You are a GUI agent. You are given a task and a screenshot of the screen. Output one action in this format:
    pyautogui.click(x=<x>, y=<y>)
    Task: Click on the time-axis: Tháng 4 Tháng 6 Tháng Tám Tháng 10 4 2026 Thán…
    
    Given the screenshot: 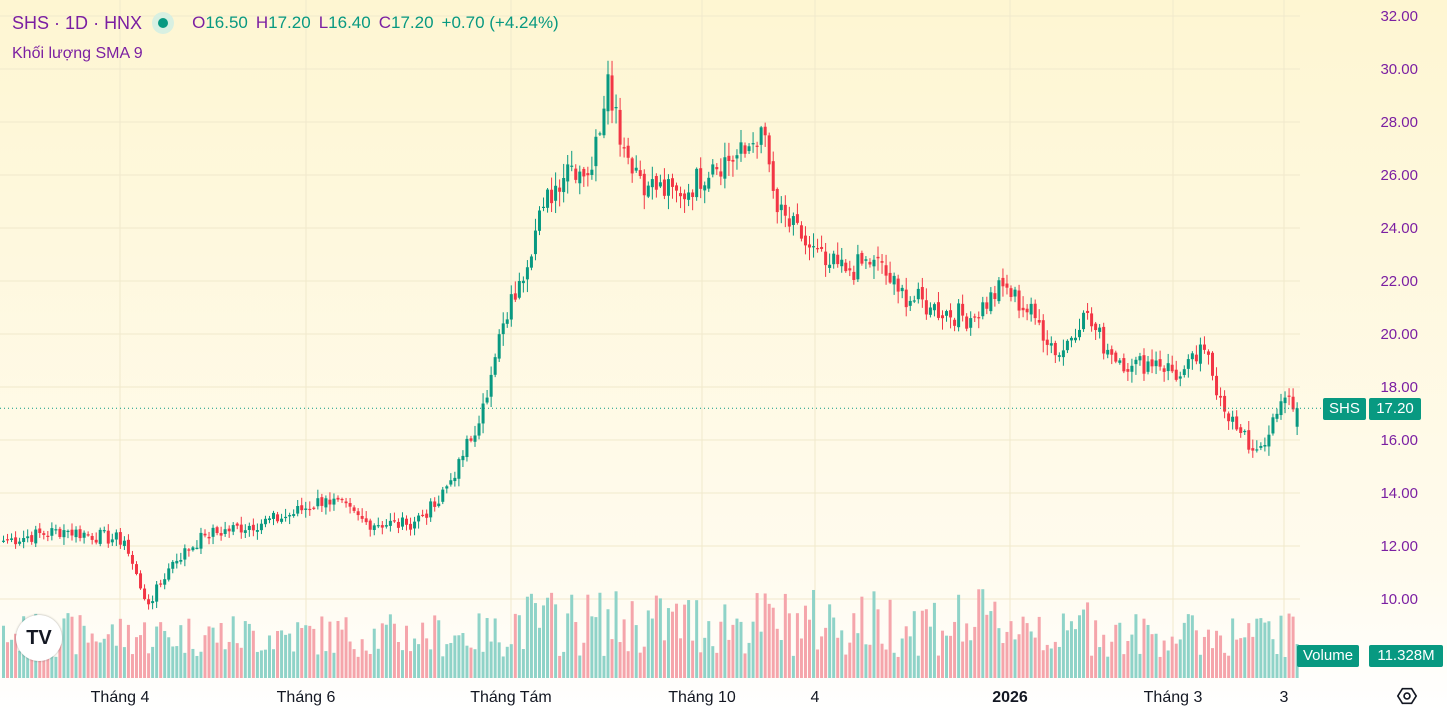 What is the action you would take?
    pyautogui.click(x=690, y=697)
    